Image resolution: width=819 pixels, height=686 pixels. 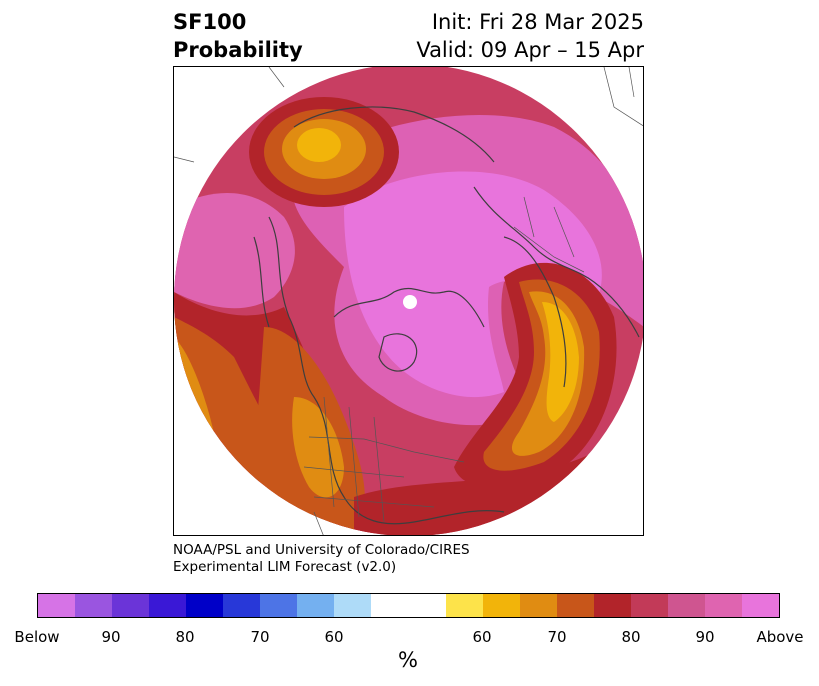 I want to click on pole-marker, so click(x=410, y=302).